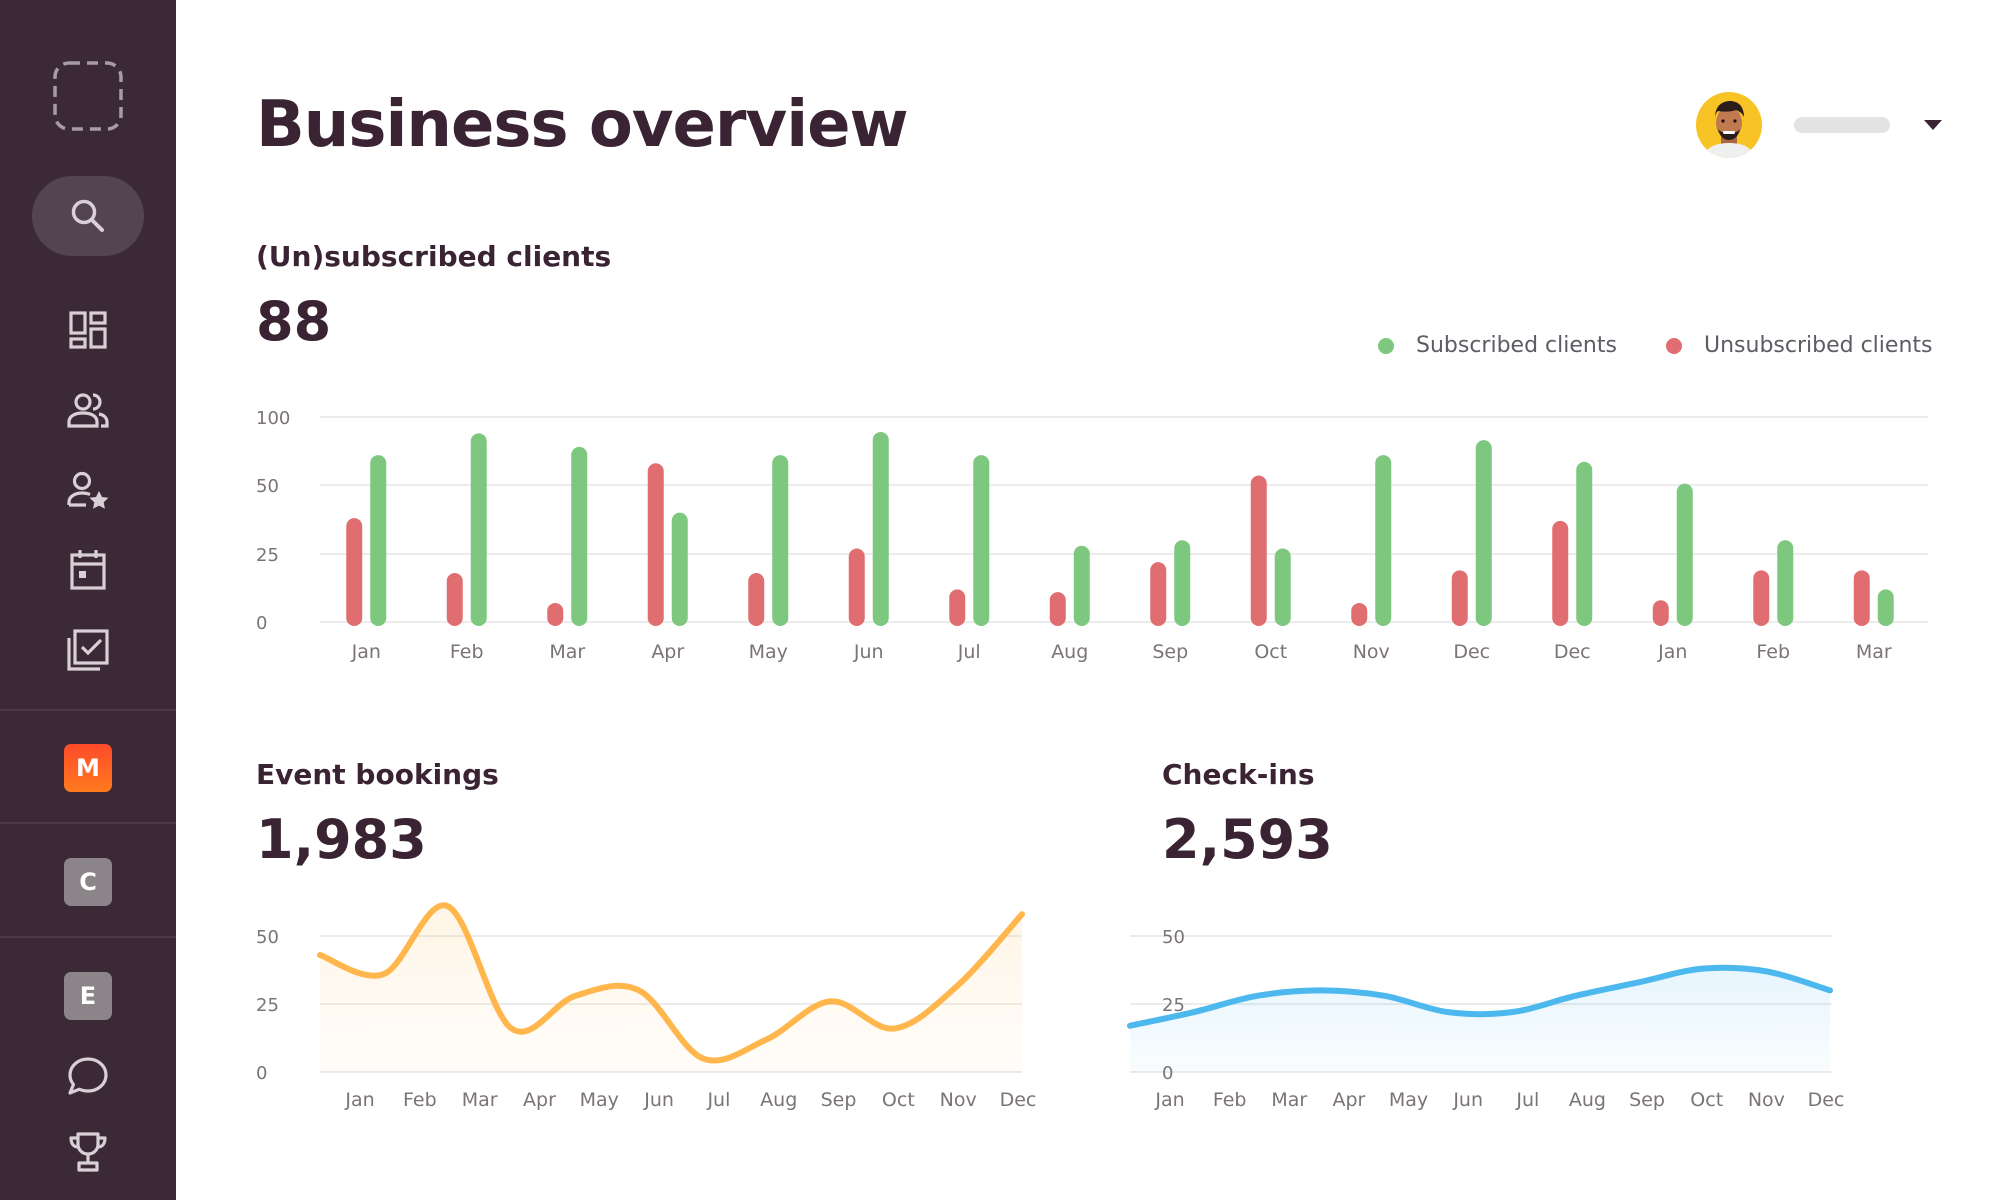 This screenshot has height=1200, width=2000. I want to click on legend-unsubscribed-label: Unsubscribed clients, so click(1818, 345).